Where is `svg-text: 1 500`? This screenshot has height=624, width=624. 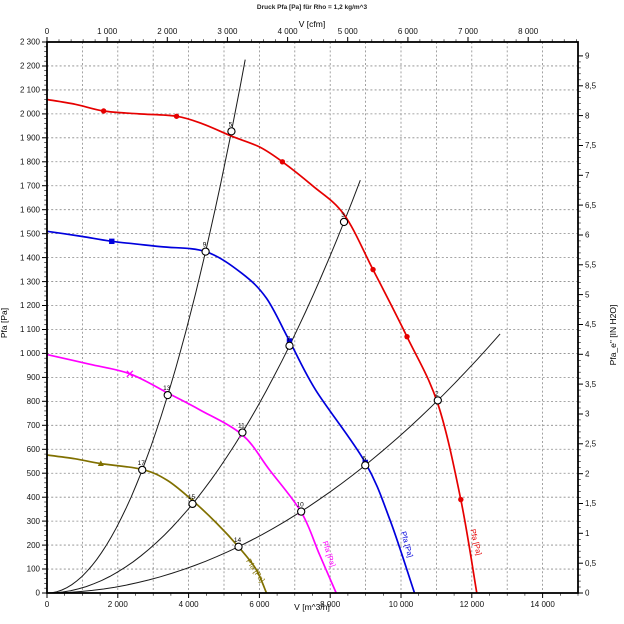
svg-text: 1 500 is located at coordinates (30, 233).